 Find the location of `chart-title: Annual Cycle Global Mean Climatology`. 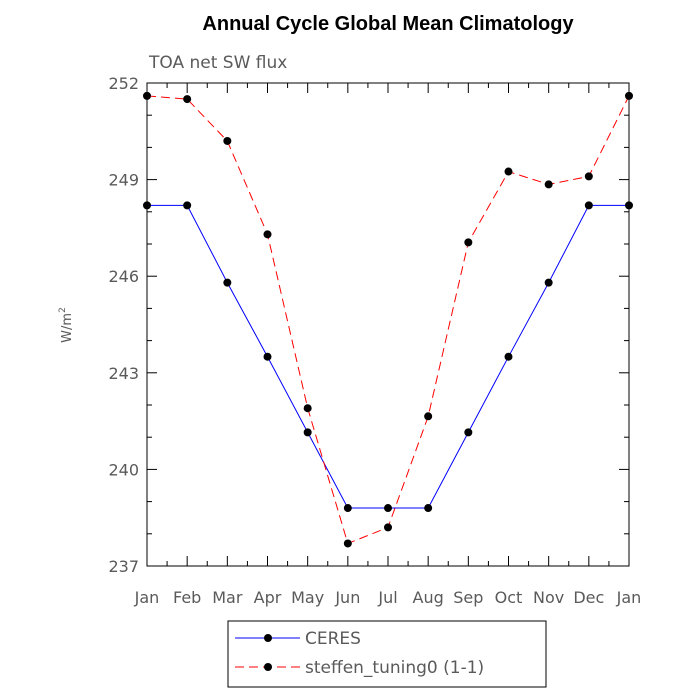

chart-title: Annual Cycle Global Mean Climatology is located at coordinates (388, 24).